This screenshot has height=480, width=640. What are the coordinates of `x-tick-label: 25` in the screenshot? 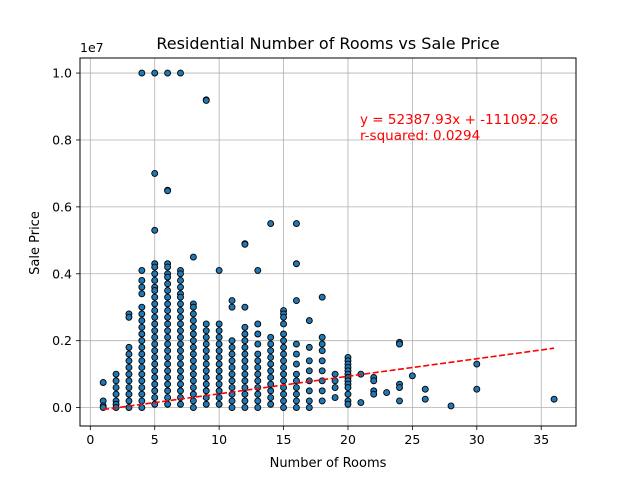 It's located at (412, 439).